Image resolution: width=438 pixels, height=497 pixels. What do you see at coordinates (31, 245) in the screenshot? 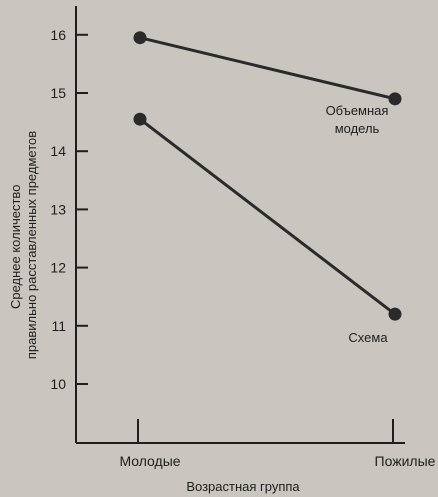
I see `y-axis-title-line-2: правильно расставленных предметов` at bounding box center [31, 245].